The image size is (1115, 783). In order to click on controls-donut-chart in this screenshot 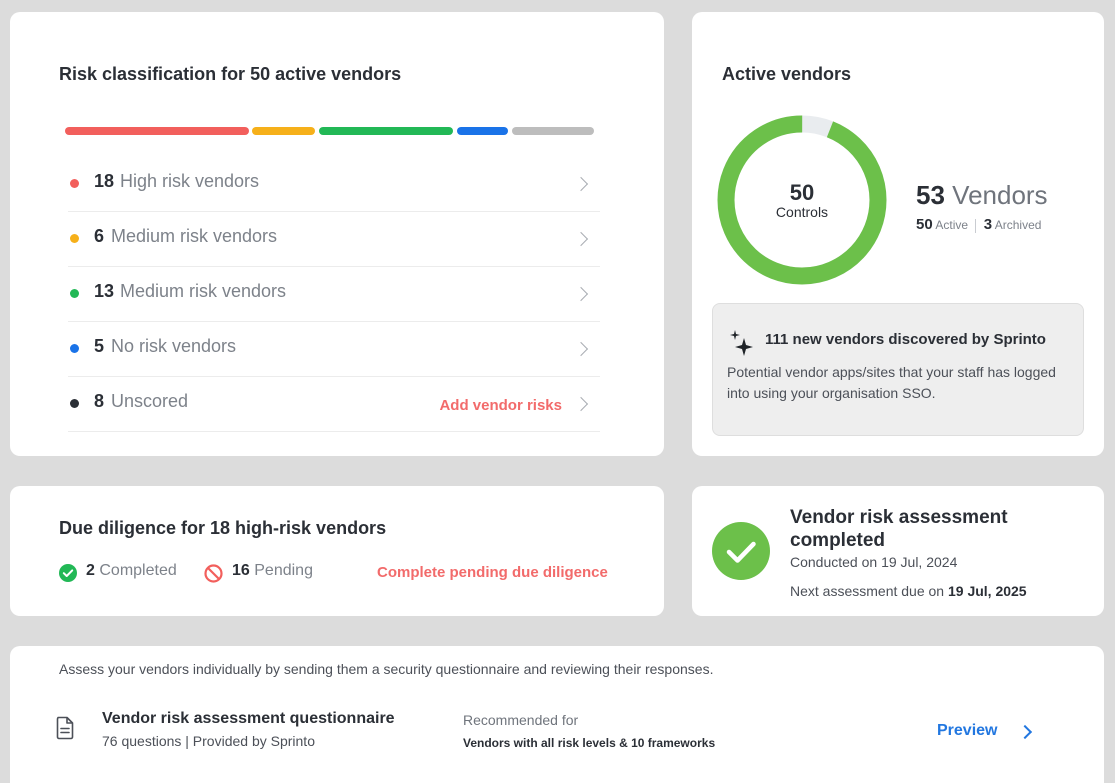, I will do `click(802, 200)`.